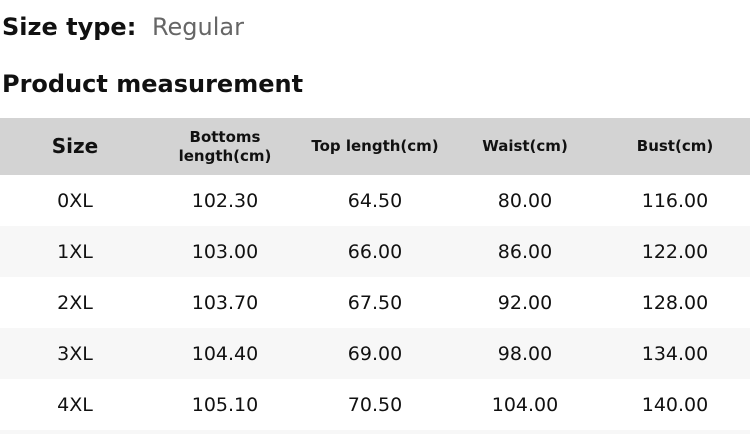 This screenshot has height=447, width=750. What do you see at coordinates (675, 302) in the screenshot?
I see `bust-cell: 128.00` at bounding box center [675, 302].